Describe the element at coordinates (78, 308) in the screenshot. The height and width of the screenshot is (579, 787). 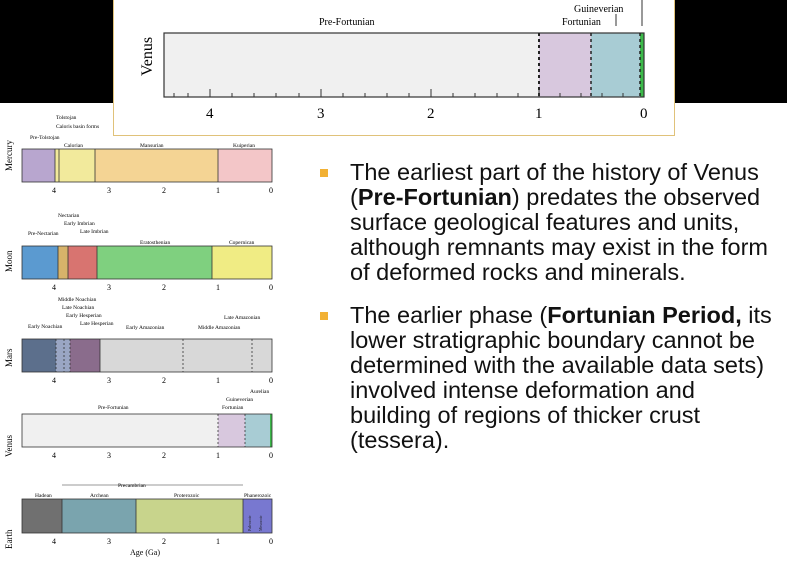
I see `period-label: Late Noachian` at that location.